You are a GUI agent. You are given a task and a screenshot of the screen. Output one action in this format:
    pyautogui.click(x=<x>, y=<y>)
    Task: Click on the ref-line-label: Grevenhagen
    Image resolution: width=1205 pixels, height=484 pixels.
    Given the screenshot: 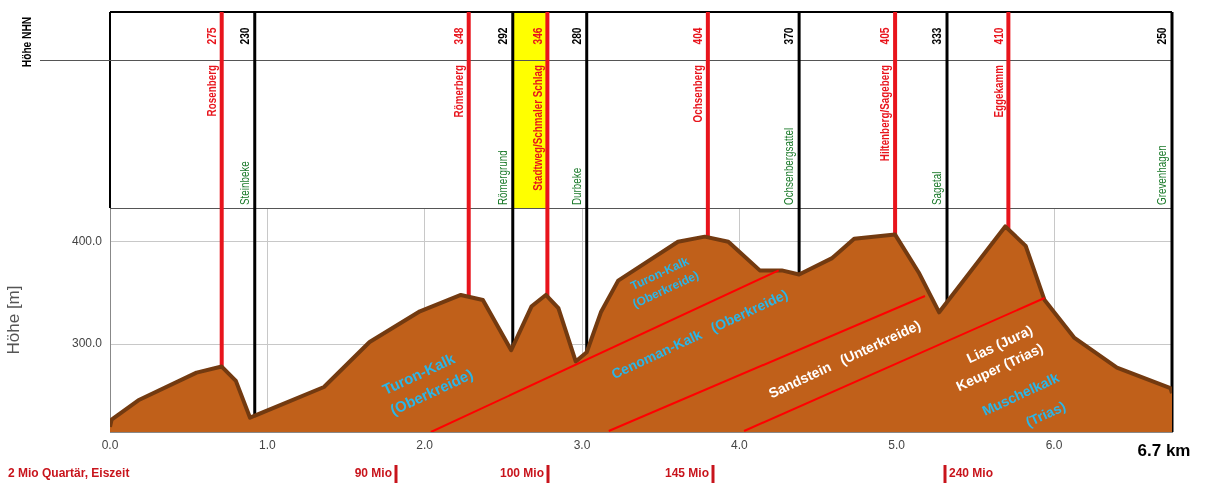 What is the action you would take?
    pyautogui.click(x=1162, y=175)
    